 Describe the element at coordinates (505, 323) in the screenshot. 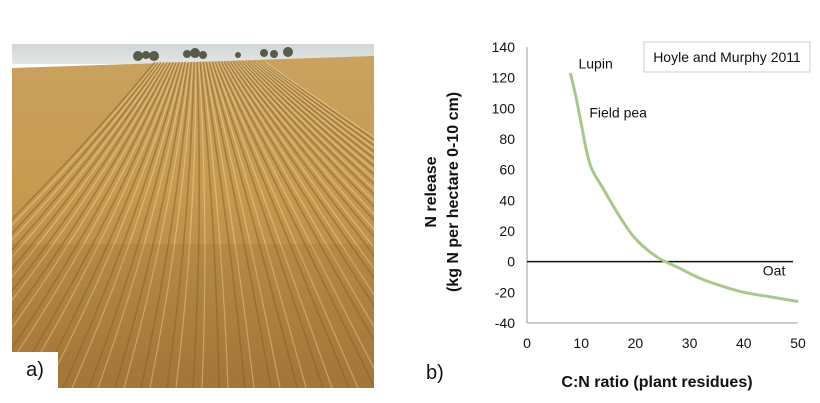

I see `y-tick-label: -40` at that location.